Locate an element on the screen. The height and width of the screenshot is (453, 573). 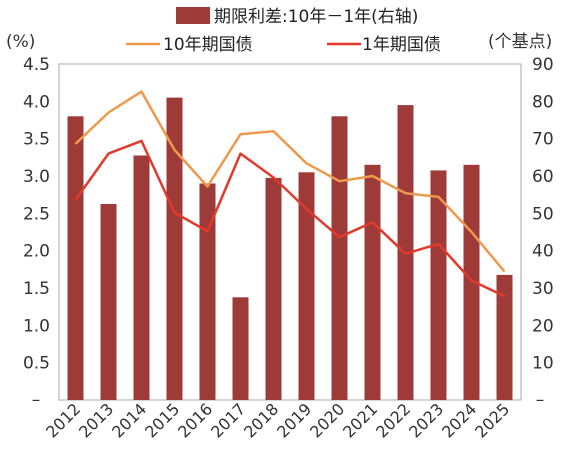
left-tick-zero: – is located at coordinates (36, 400).